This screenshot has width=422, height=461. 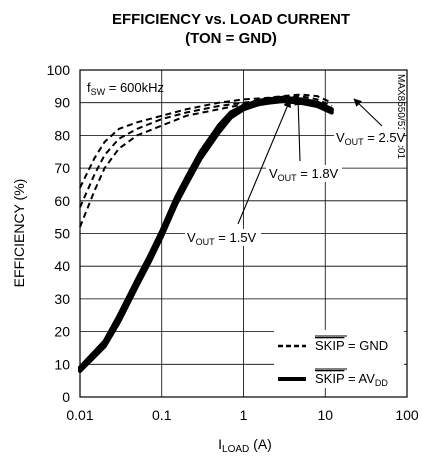 What do you see at coordinates (236, 237) in the screenshot?
I see `vout-15-post: = 1.5V` at bounding box center [236, 237].